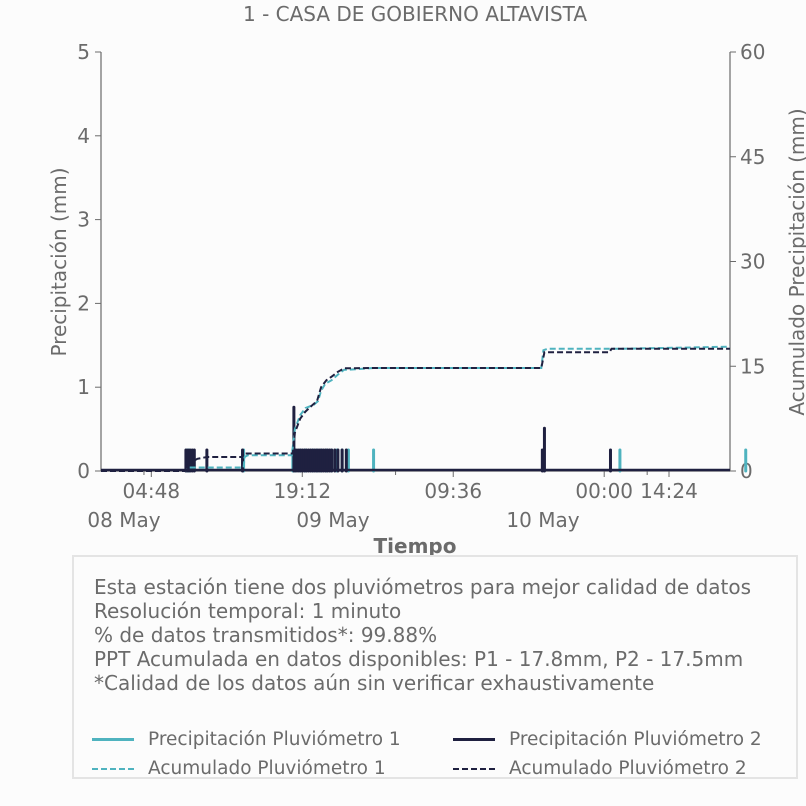  I want to click on legend-label-p1: Precipitación Pluviómetro 1, so click(274, 739).